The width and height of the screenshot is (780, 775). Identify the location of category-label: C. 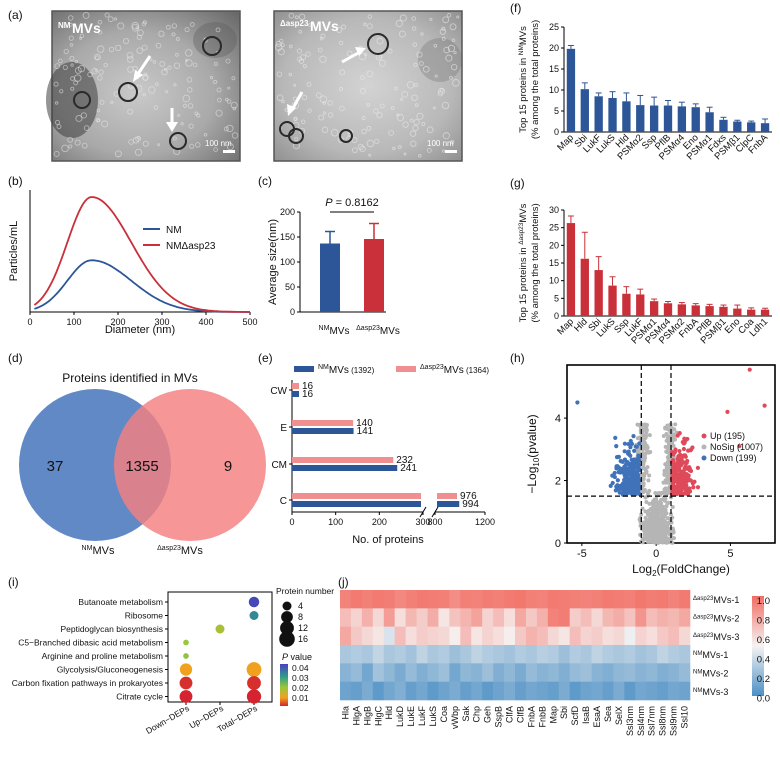
(283, 501).